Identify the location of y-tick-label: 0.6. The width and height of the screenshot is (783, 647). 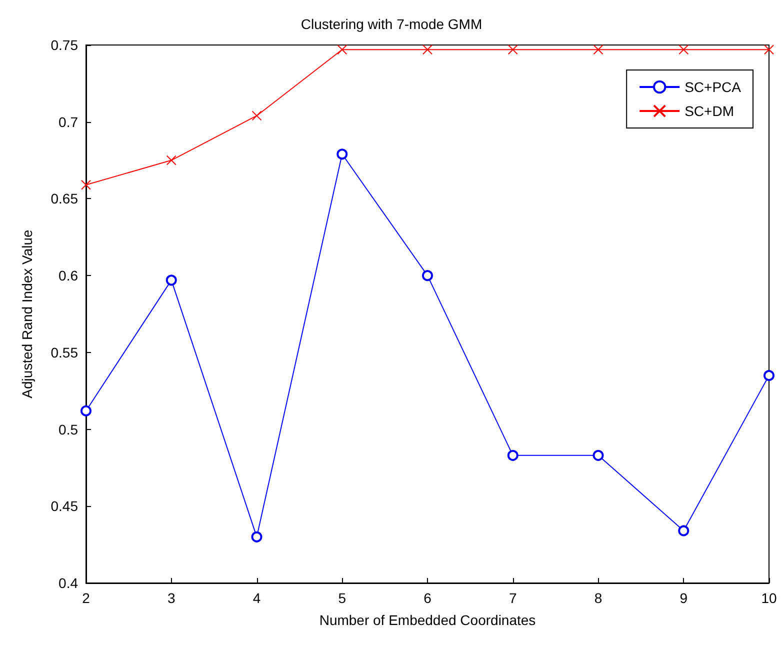
(68, 276).